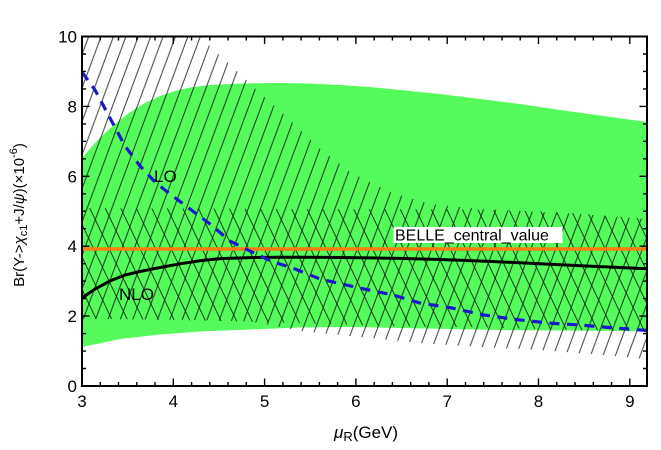 The image size is (661, 450). Describe the element at coordinates (81, 401) in the screenshot. I see `svg-text: 3` at that location.